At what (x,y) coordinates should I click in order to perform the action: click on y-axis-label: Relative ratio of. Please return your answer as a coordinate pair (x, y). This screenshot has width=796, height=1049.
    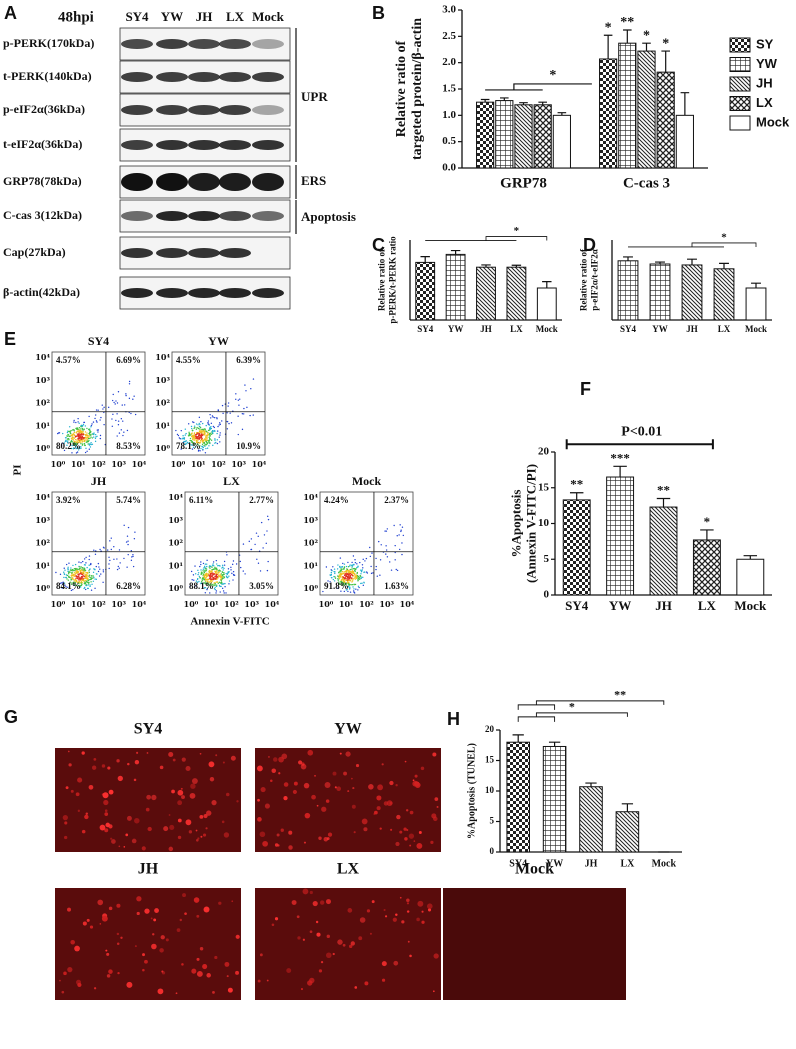
    Looking at the image, I should click on (382, 279).